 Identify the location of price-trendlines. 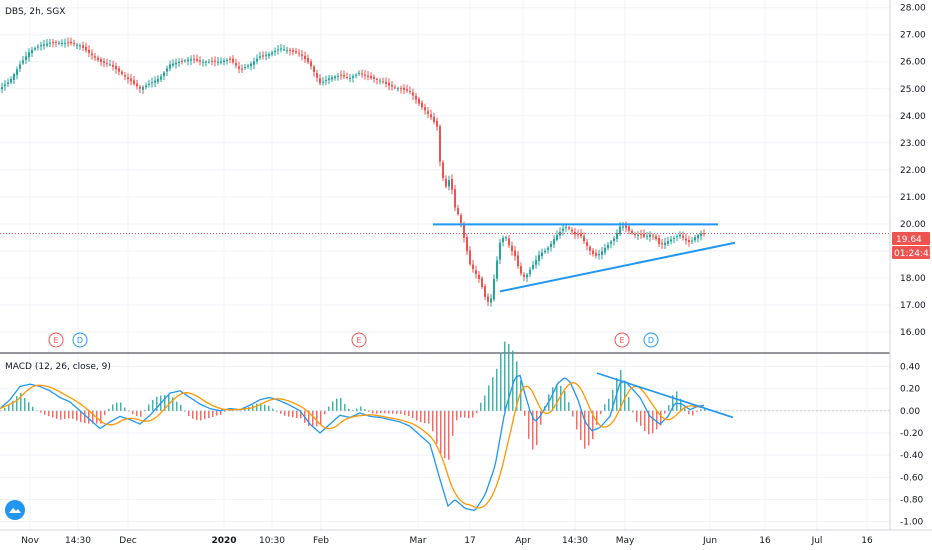
(584, 258).